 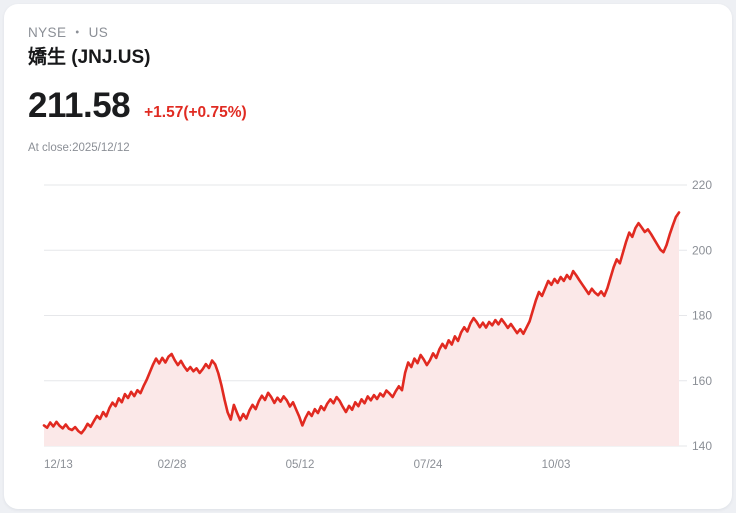 I want to click on current-price: 211.58, so click(x=79, y=105).